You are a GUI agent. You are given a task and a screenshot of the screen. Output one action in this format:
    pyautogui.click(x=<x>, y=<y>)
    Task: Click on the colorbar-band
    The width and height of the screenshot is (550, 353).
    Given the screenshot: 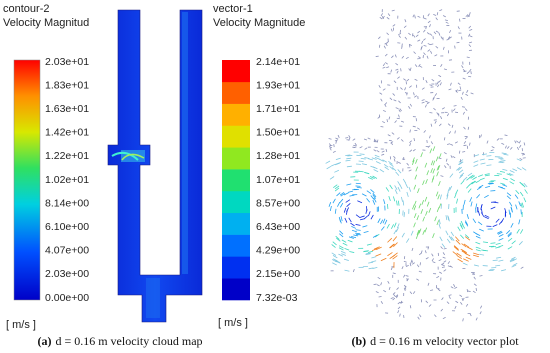 What is the action you would take?
    pyautogui.click(x=236, y=202)
    